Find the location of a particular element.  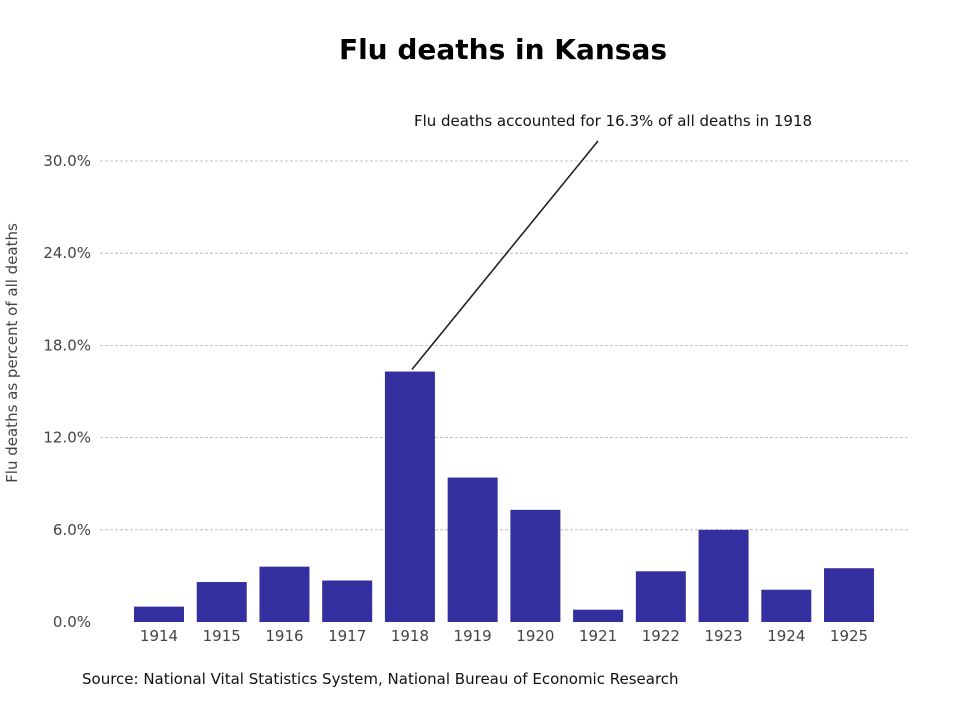

x-tick-label: 1921 is located at coordinates (598, 636).